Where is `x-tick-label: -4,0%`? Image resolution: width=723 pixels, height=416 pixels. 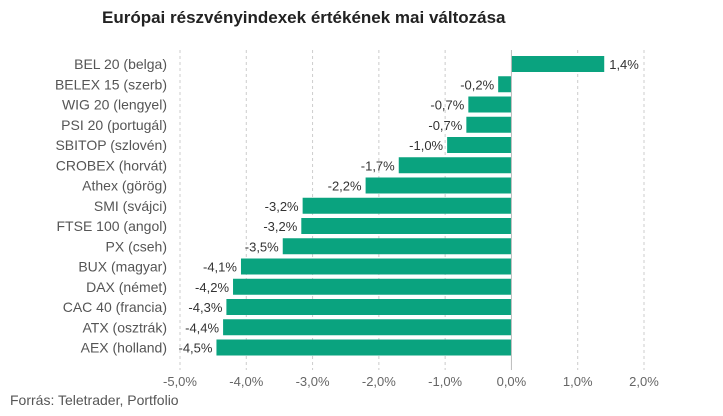 x-tick-label: -4,0% is located at coordinates (246, 381).